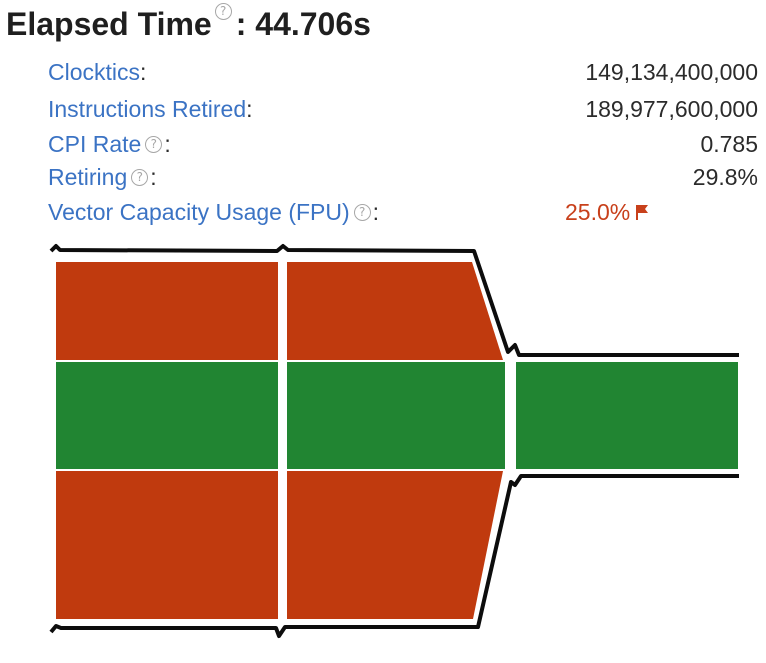  What do you see at coordinates (199, 212) in the screenshot?
I see `vector-capacity-usage-label: Vector Capacity Usage (FPU)` at bounding box center [199, 212].